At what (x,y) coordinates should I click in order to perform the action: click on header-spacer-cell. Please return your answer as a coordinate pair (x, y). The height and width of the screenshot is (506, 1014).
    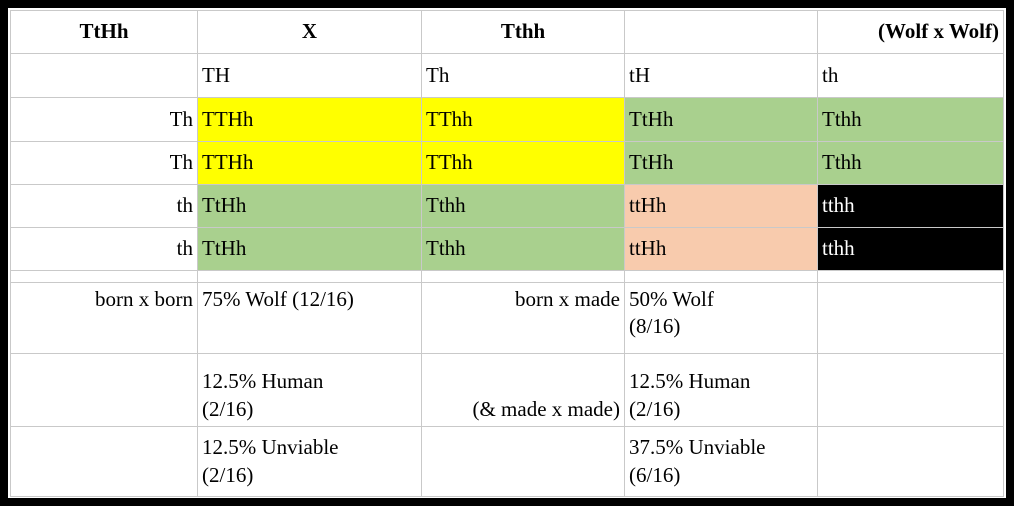
    Looking at the image, I should click on (721, 32).